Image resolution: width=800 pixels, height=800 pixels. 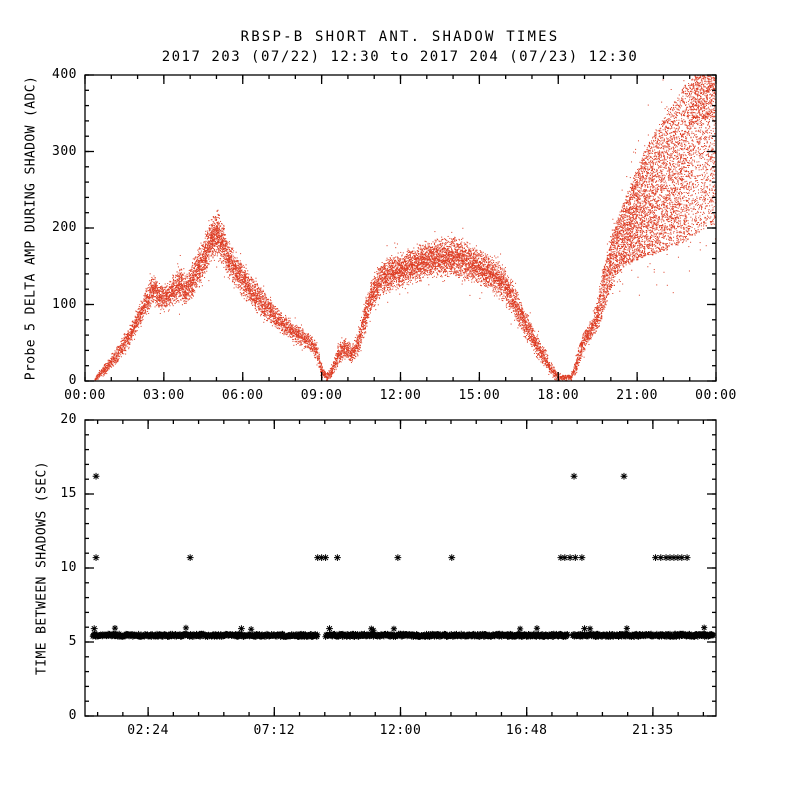 I want to click on x-tick-label: 09:00, so click(x=321, y=395).